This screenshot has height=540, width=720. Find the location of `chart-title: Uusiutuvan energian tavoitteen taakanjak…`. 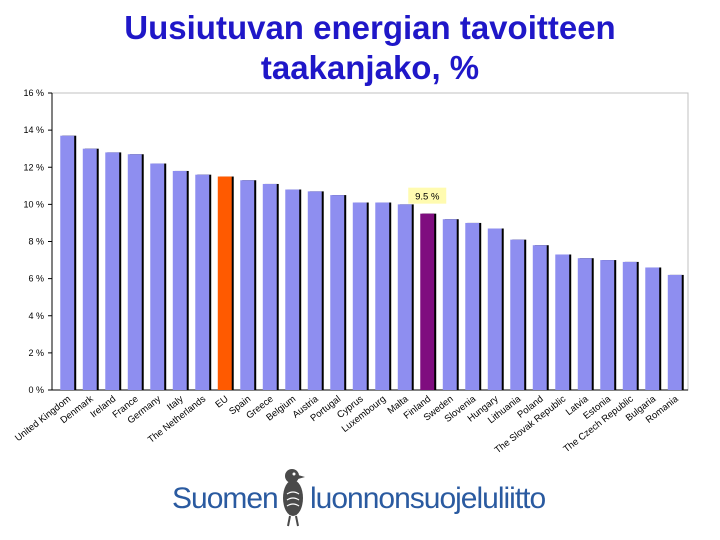

chart-title: Uusiutuvan energian tavoitteen taakanjak… is located at coordinates (370, 48).